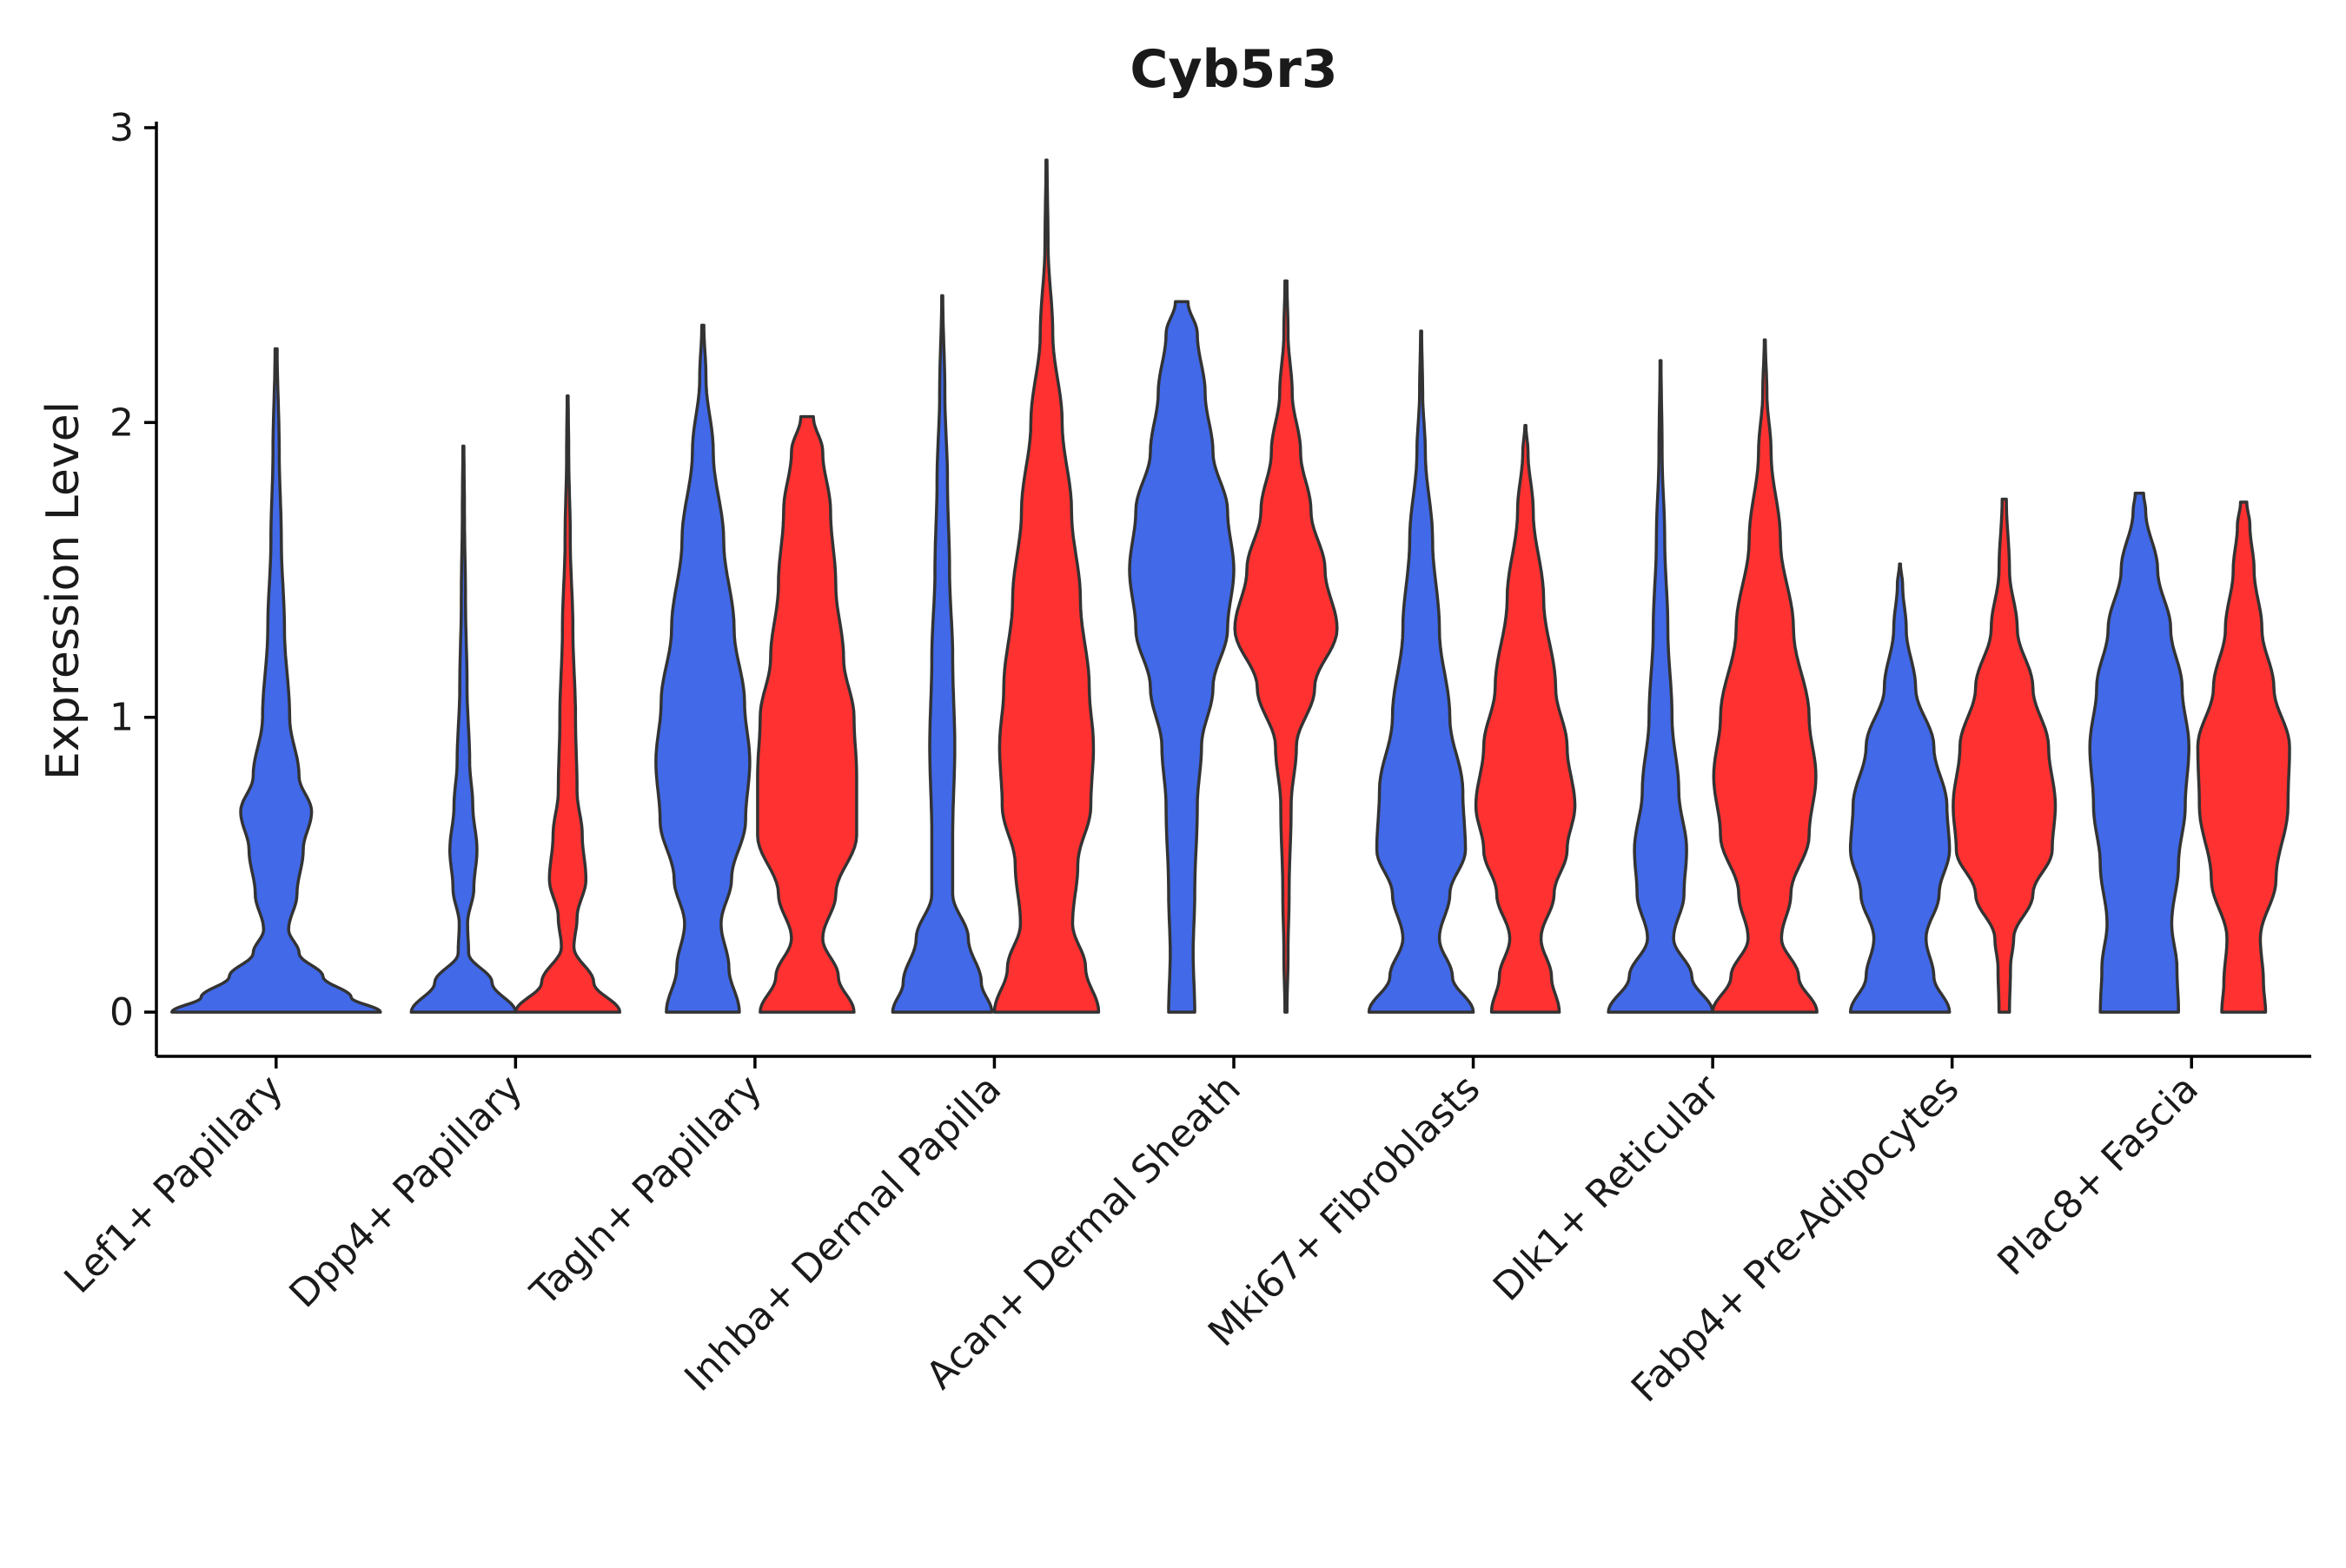 The image size is (2346, 1568). I want to click on x-tick-label: Mki67+ Fibroblasts, so click(1344, 1211).